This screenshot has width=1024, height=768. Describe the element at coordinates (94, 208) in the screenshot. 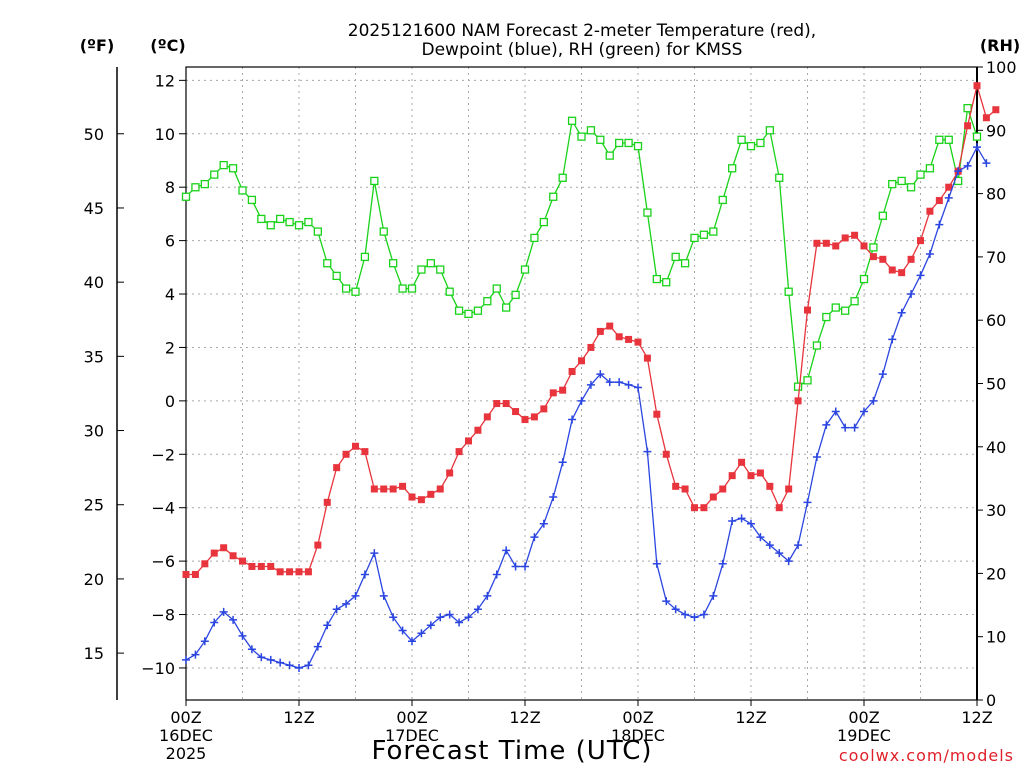

I see `fahrenheit-tick-label: 45` at that location.